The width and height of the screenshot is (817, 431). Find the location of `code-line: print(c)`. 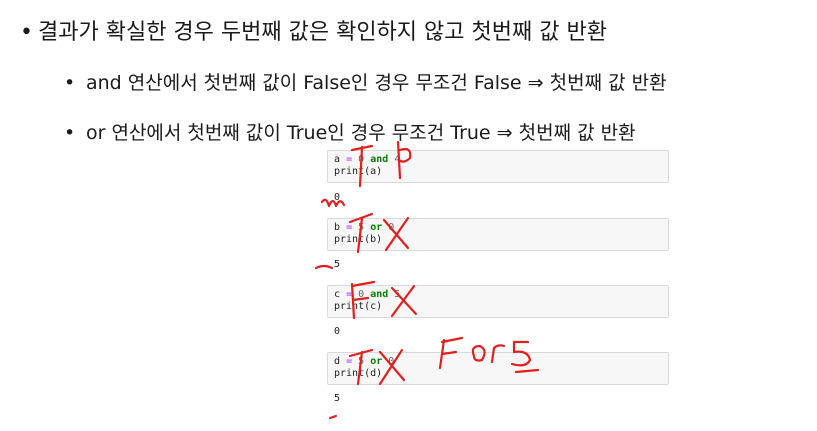

code-line: print(c) is located at coordinates (358, 306).